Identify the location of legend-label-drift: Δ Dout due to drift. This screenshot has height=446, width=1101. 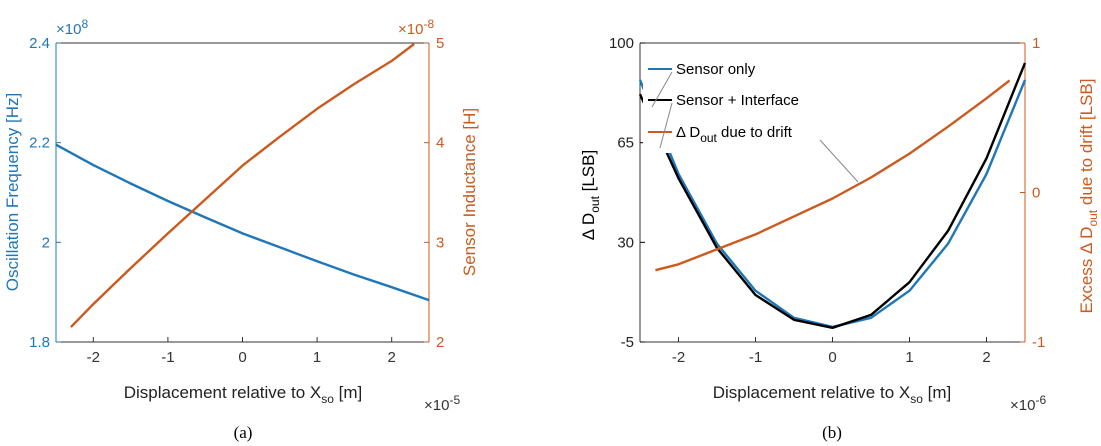
(734, 134).